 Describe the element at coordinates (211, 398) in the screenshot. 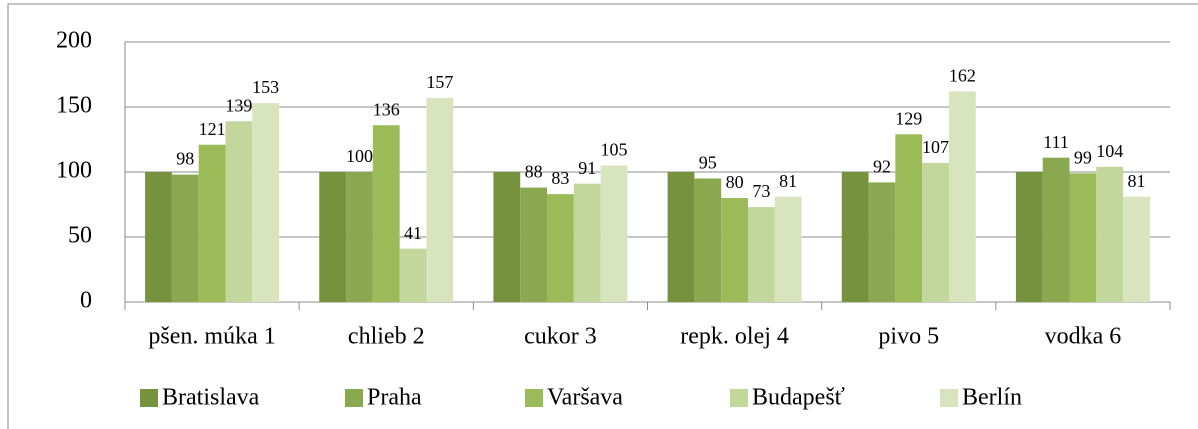

I see `legend-label: Bratislava` at that location.